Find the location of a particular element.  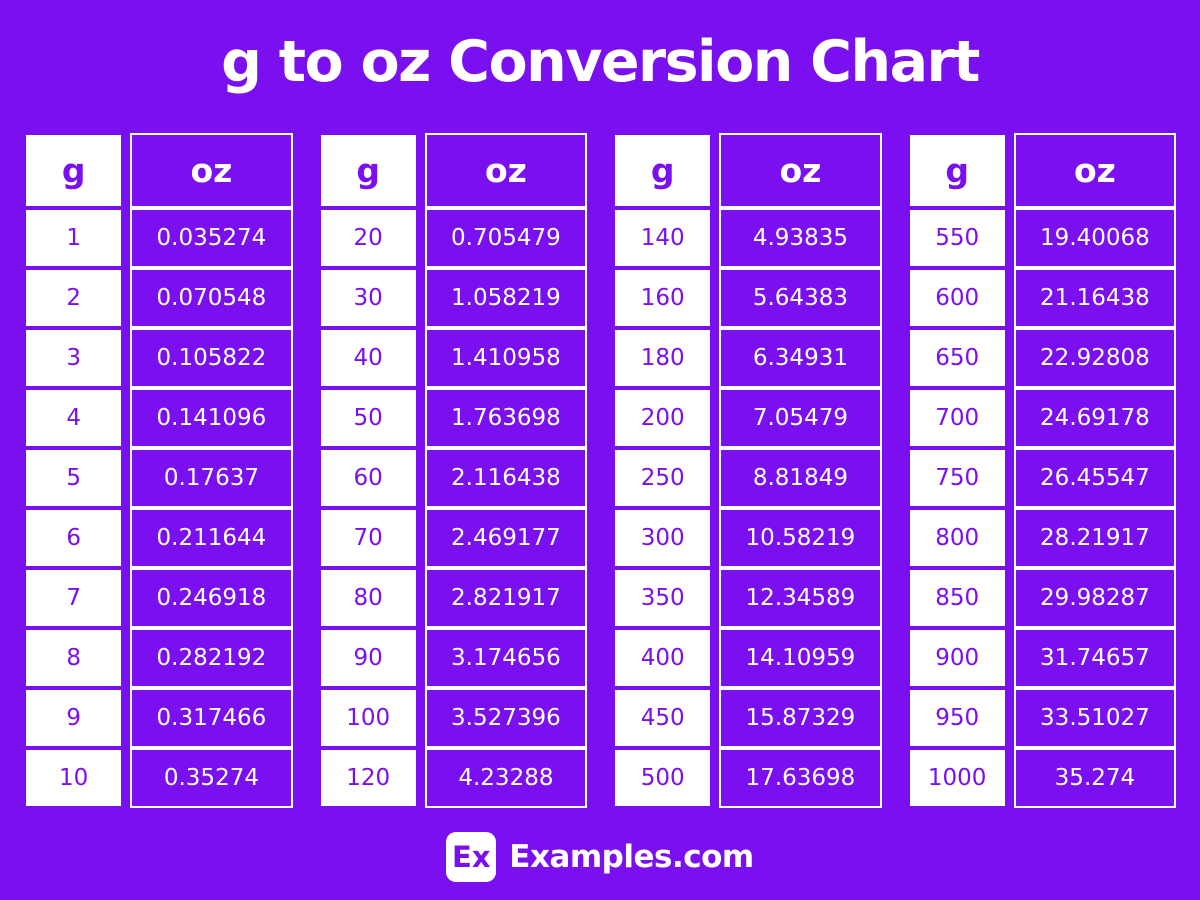

g-value-cell: 60 is located at coordinates (368, 478).